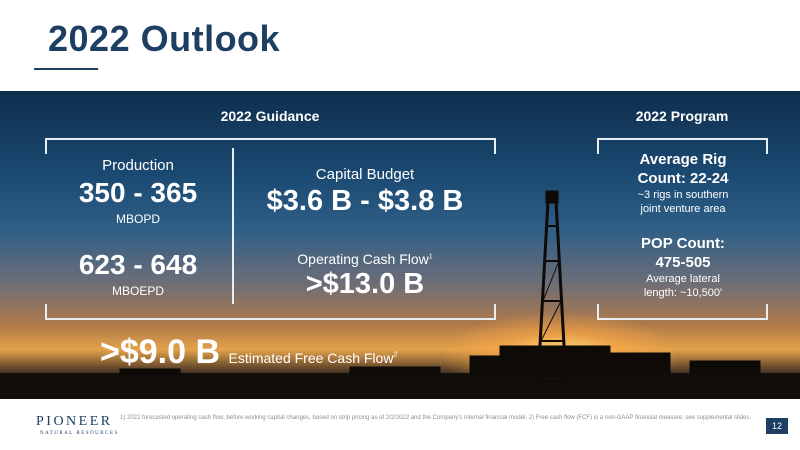  What do you see at coordinates (683, 178) in the screenshot?
I see `rig-count-title-line2: Count: 22-24` at bounding box center [683, 178].